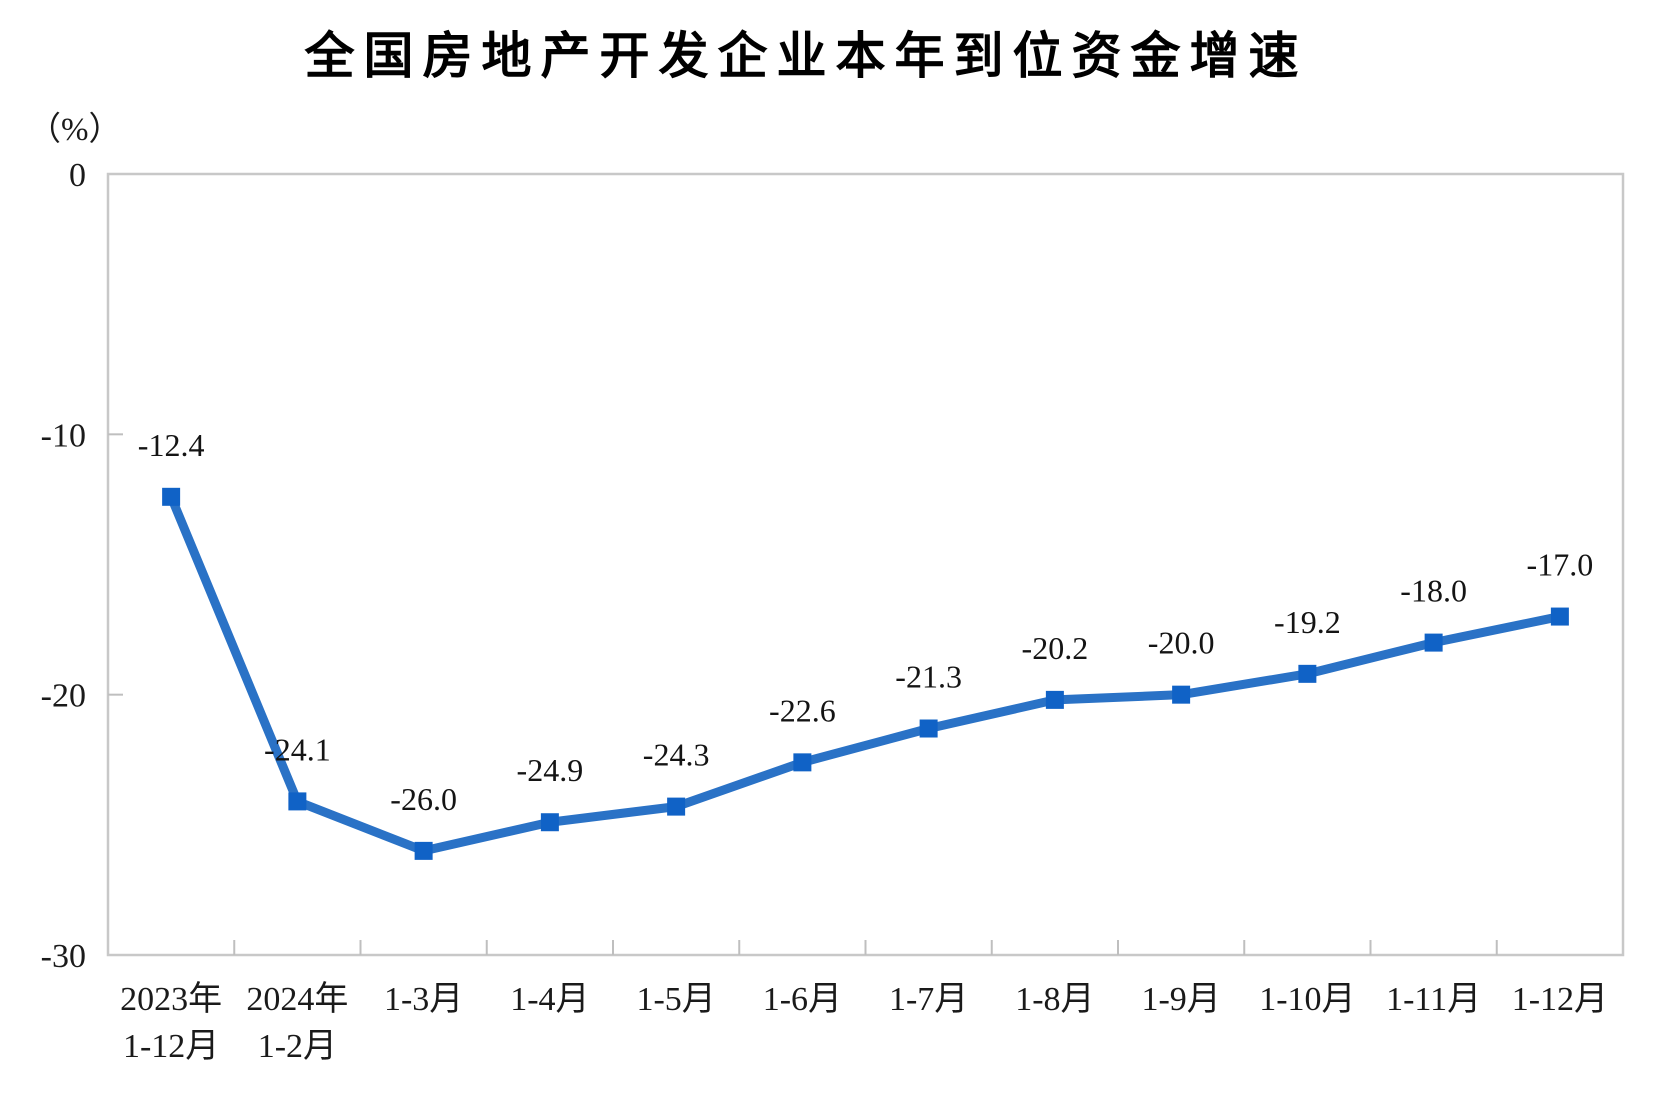 This screenshot has height=1116, width=1662. I want to click on x-tick-label: 1-7月, so click(928, 999).